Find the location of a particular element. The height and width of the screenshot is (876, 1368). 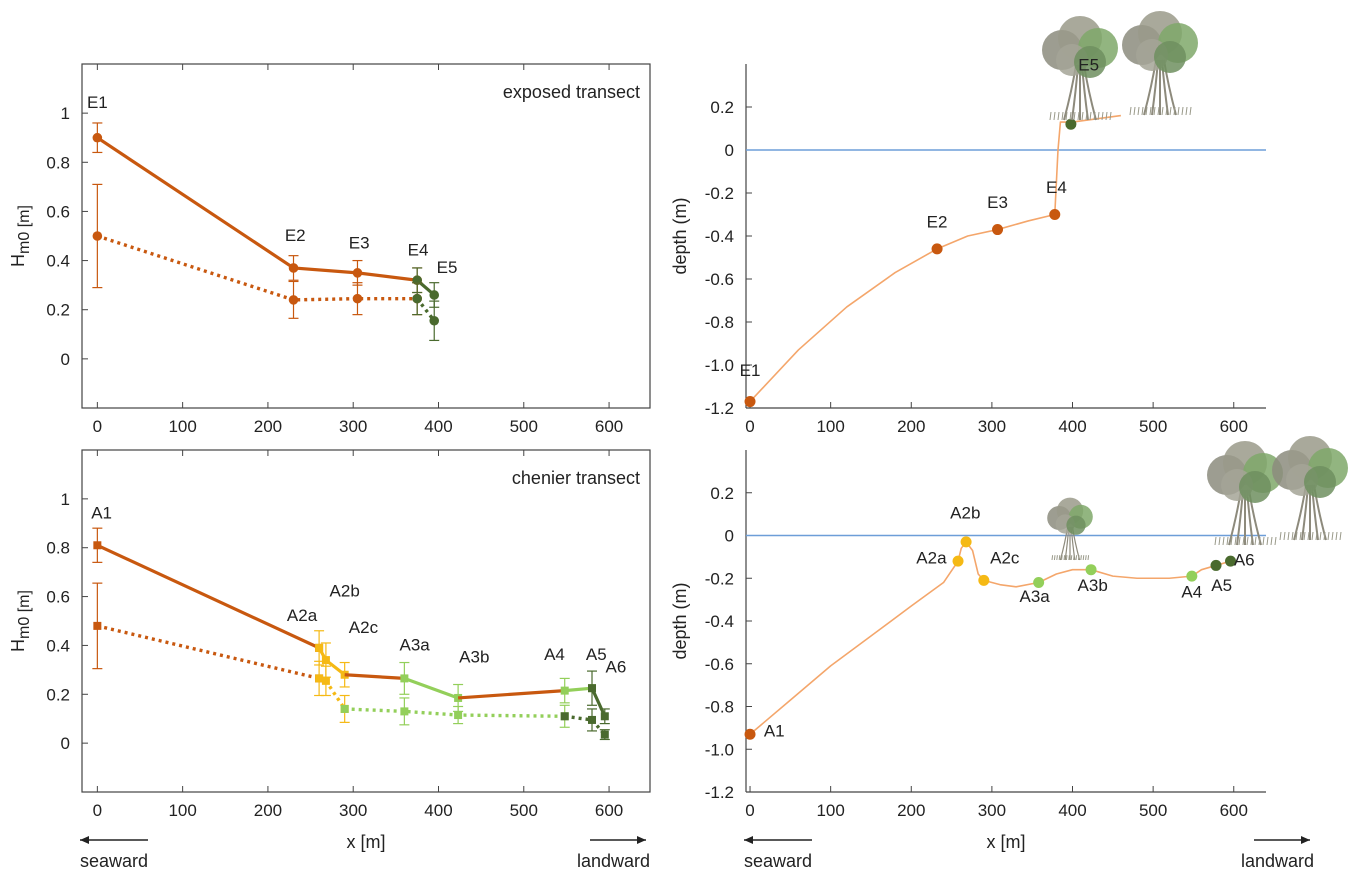

y-axis-label: depth (m) is located at coordinates (680, 620).